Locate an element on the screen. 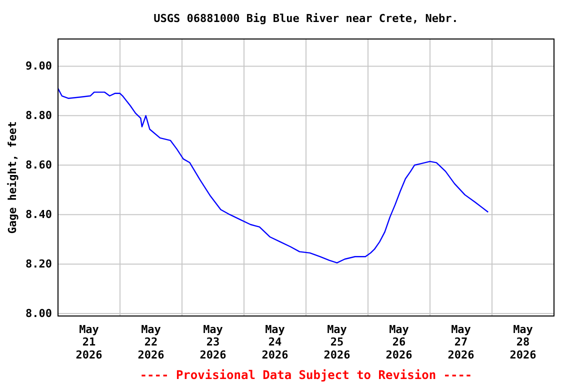 The image size is (576, 384). y-tick-label: 8.40 is located at coordinates (39, 215).